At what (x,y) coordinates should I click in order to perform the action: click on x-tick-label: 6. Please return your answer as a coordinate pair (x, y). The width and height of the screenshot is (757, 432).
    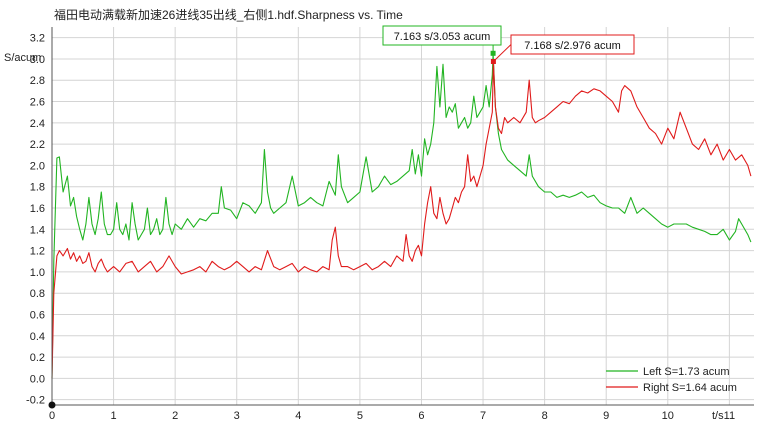
    Looking at the image, I should click on (421, 416).